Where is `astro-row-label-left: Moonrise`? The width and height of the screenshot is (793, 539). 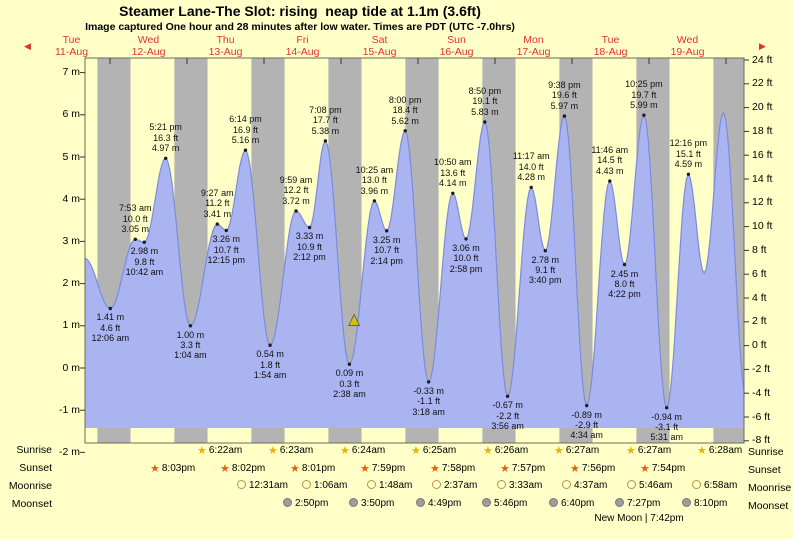 astro-row-label-left: Moonrise is located at coordinates (30, 486).